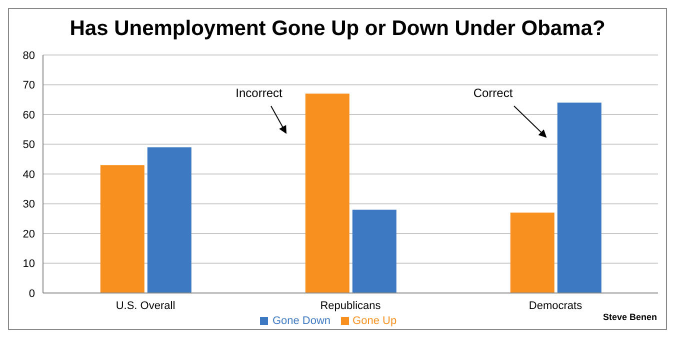  What do you see at coordinates (146, 306) in the screenshot?
I see `x-tick-label: U.S. Overall` at bounding box center [146, 306].